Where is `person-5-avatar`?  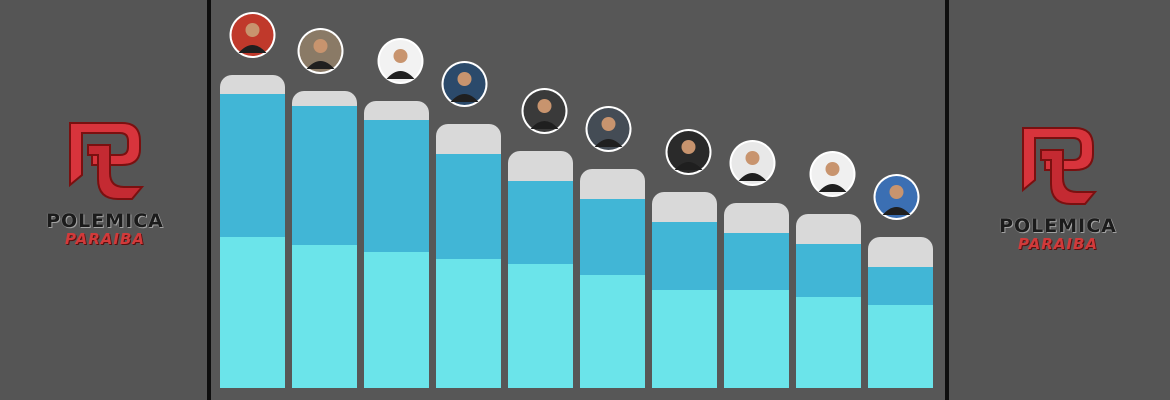
person-5-avatar is located at coordinates (544, 111).